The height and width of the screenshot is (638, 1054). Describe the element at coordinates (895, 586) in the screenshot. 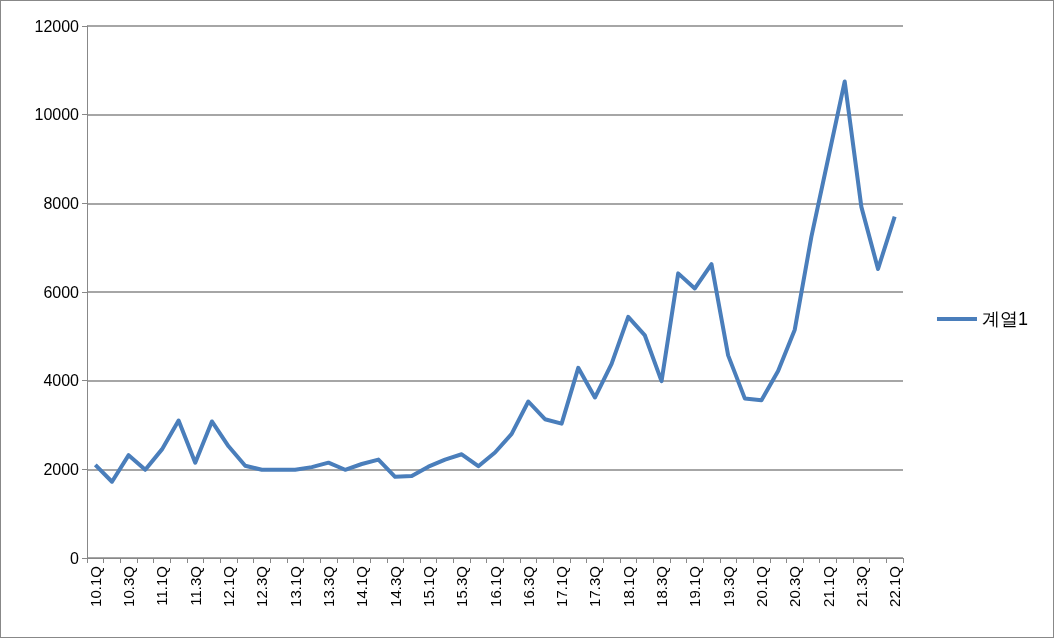

I see `x-tick-label: 22.1Q` at that location.